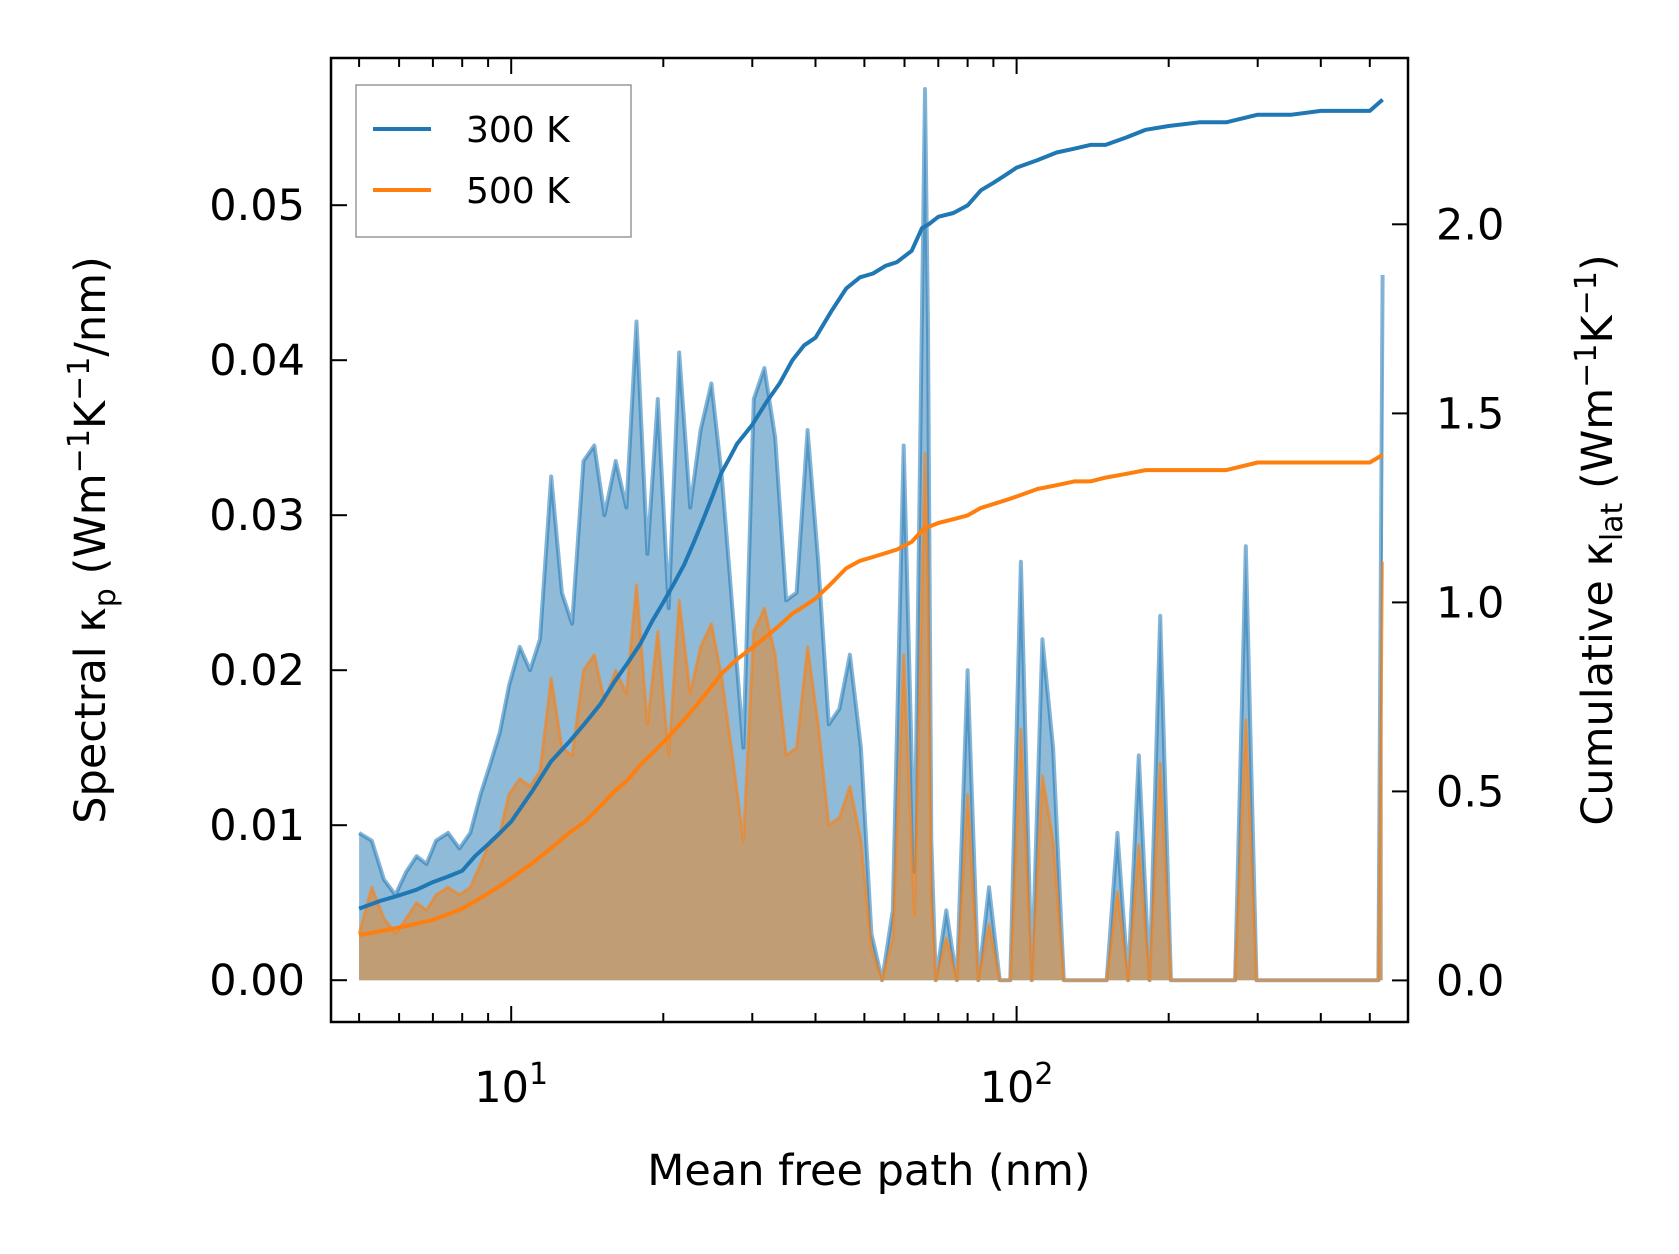 The height and width of the screenshot is (1254, 1679). I want to click on x-tick-label-exponent: 2, so click(1043, 1074).